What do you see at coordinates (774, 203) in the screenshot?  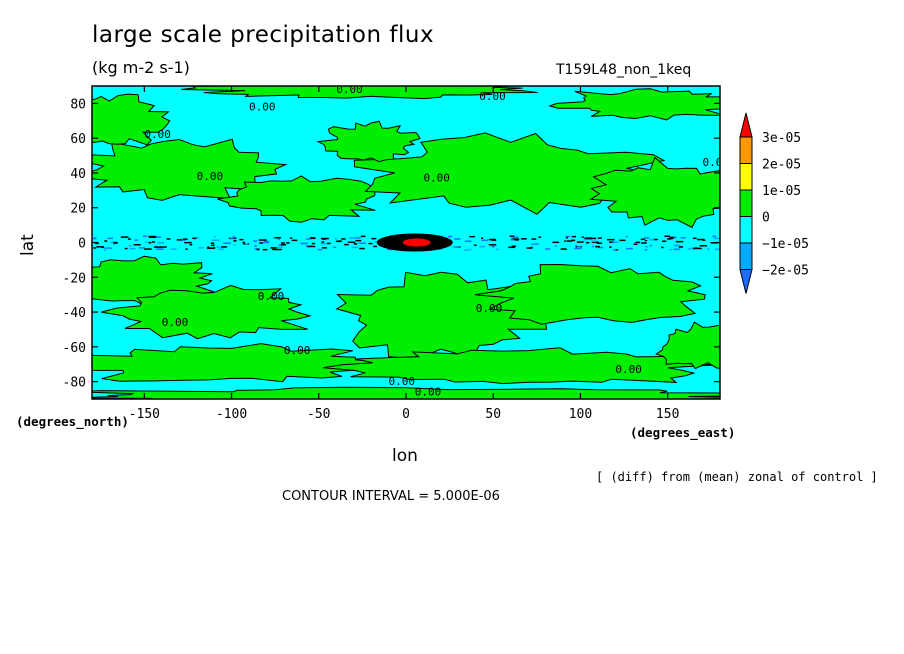 I see `colorbar: 3e-05 2e-05 1e-05 0 −1e-05 −2e-05` at bounding box center [774, 203].